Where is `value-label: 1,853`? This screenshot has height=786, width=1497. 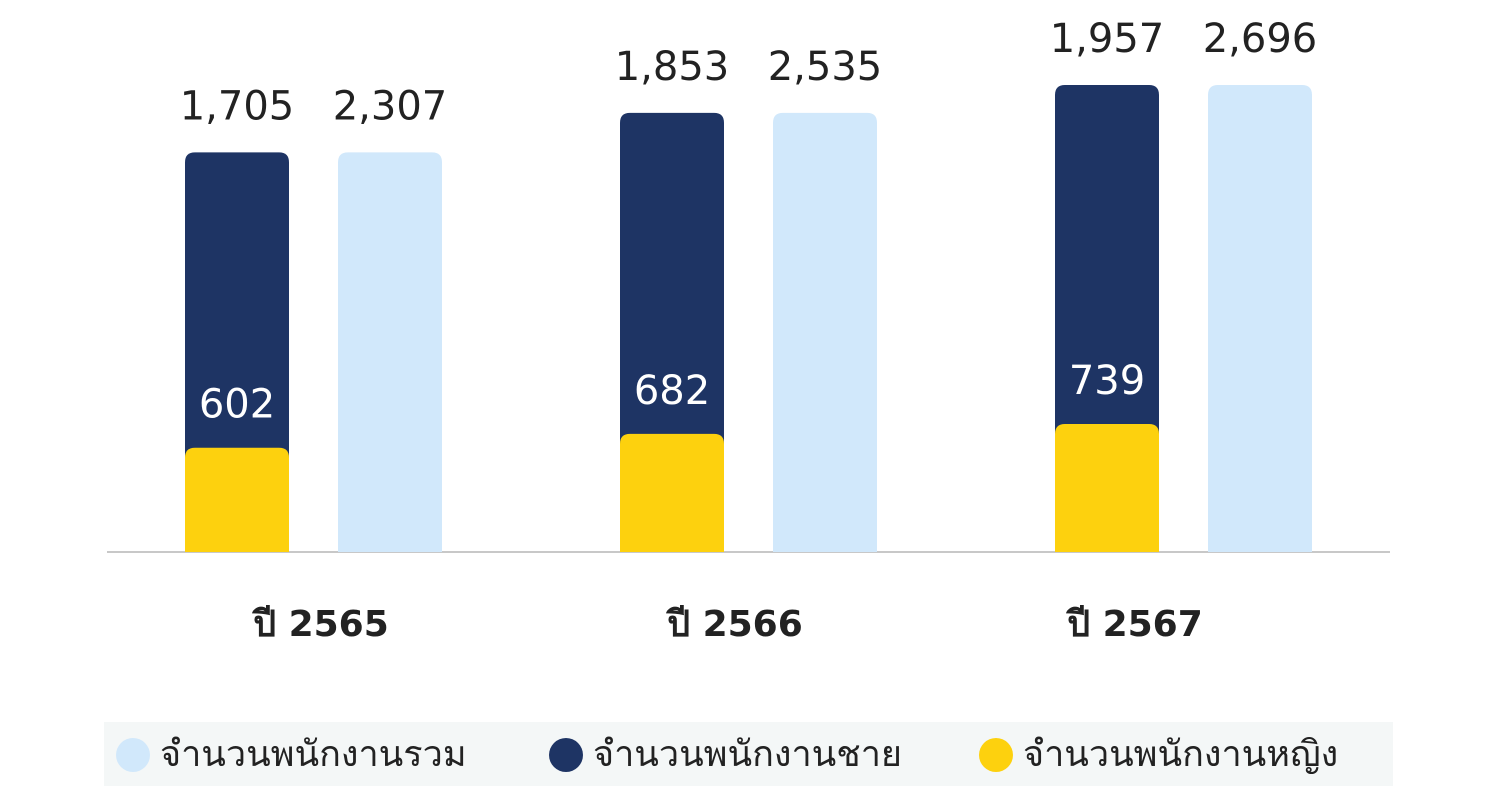
value-label: 1,853 is located at coordinates (672, 67).